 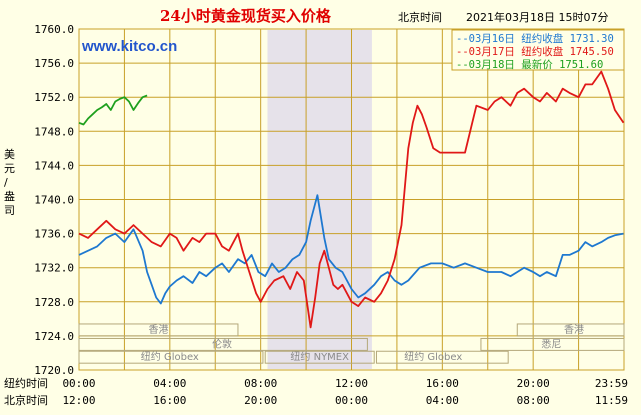 I want to click on beijing-time-label: 北京时间, so click(x=420, y=17).